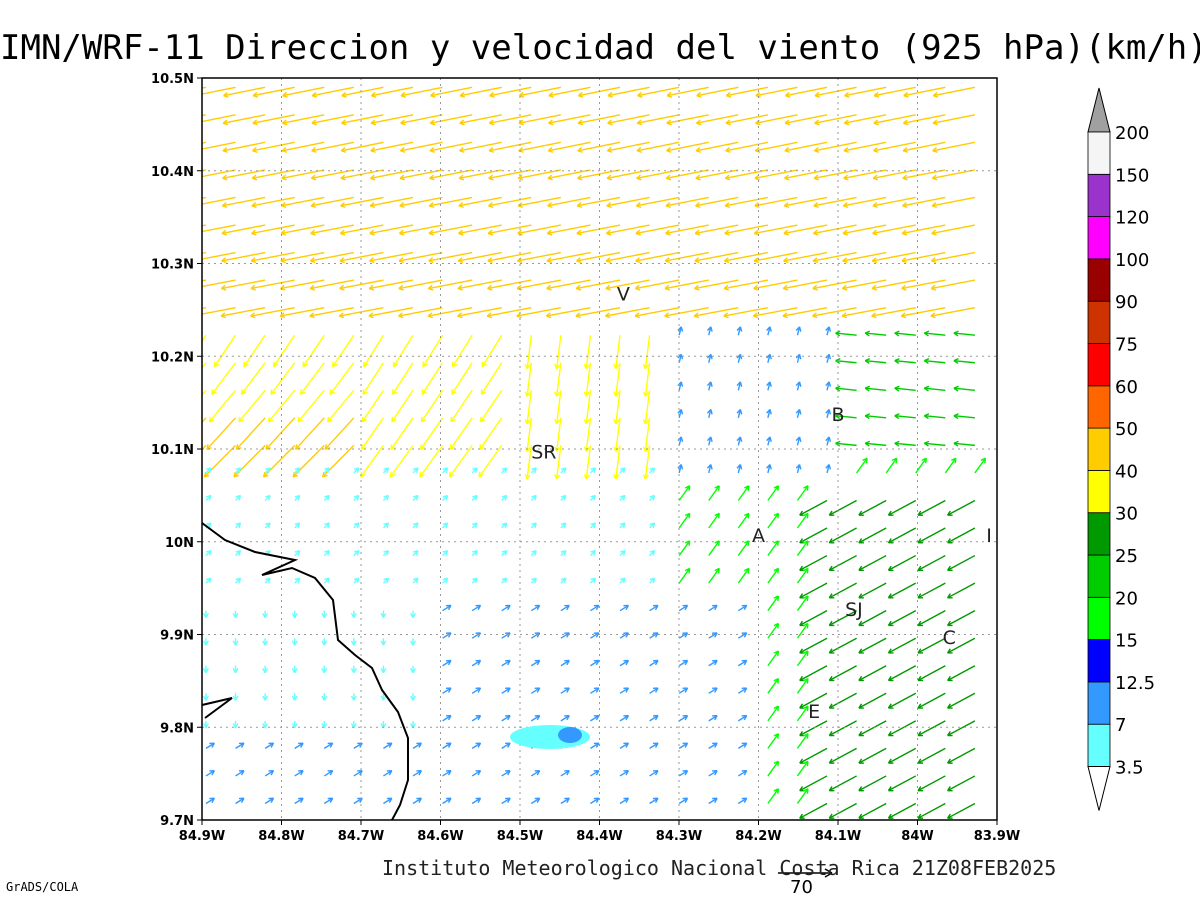 The image size is (1200, 900). What do you see at coordinates (854, 610) in the screenshot?
I see `place-label: SJ` at bounding box center [854, 610].